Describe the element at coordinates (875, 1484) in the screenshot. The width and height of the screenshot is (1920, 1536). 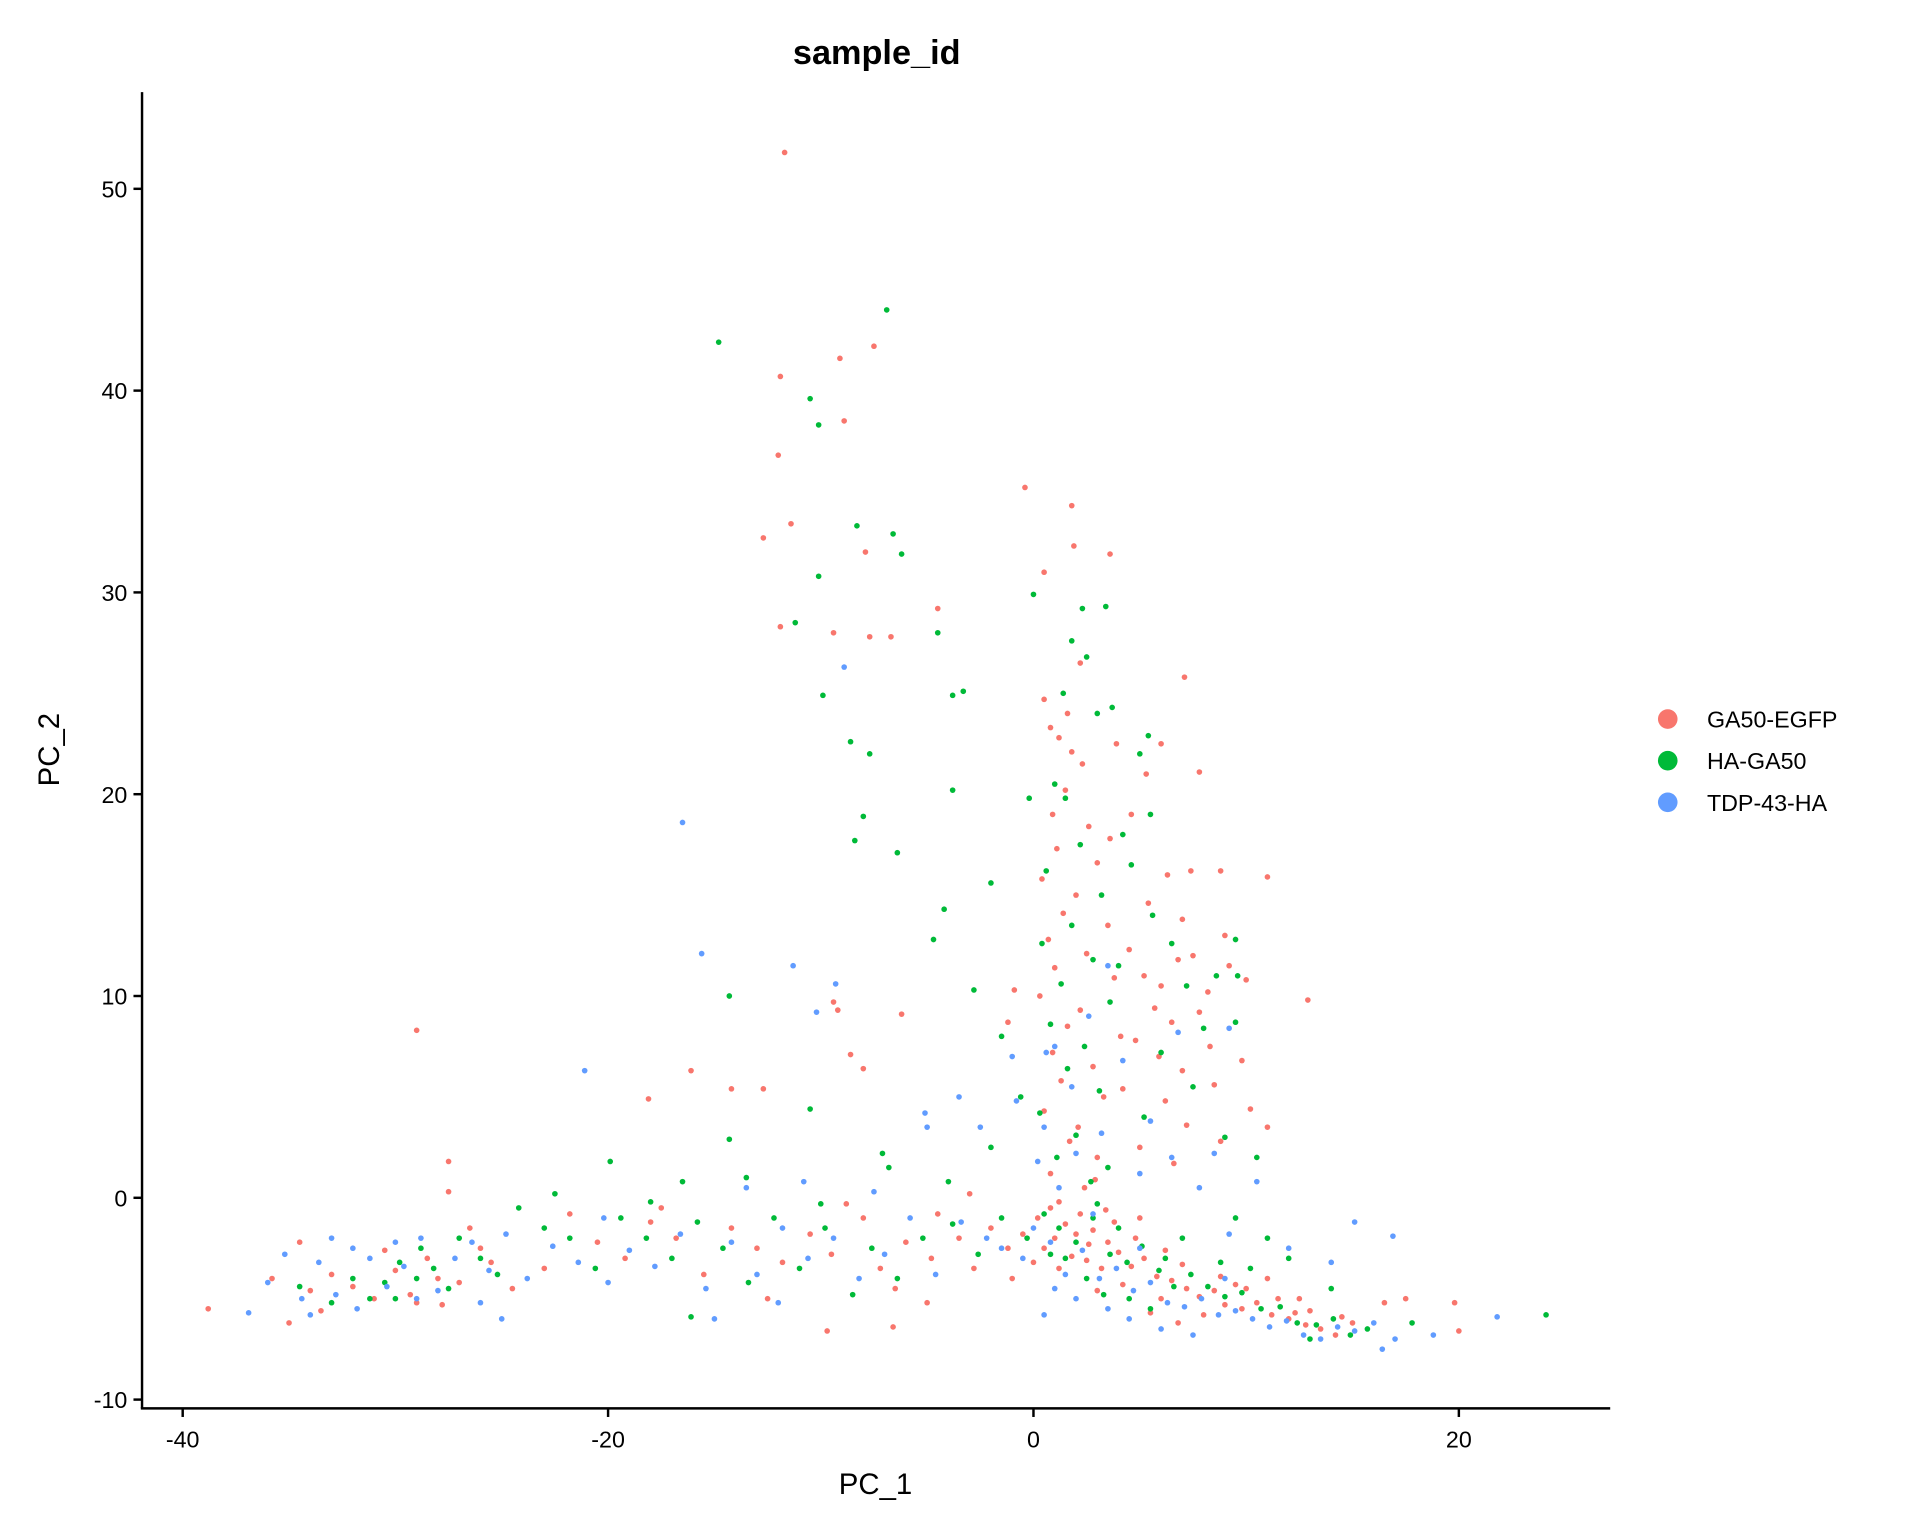
I see `x-axis-title: PC_1` at that location.